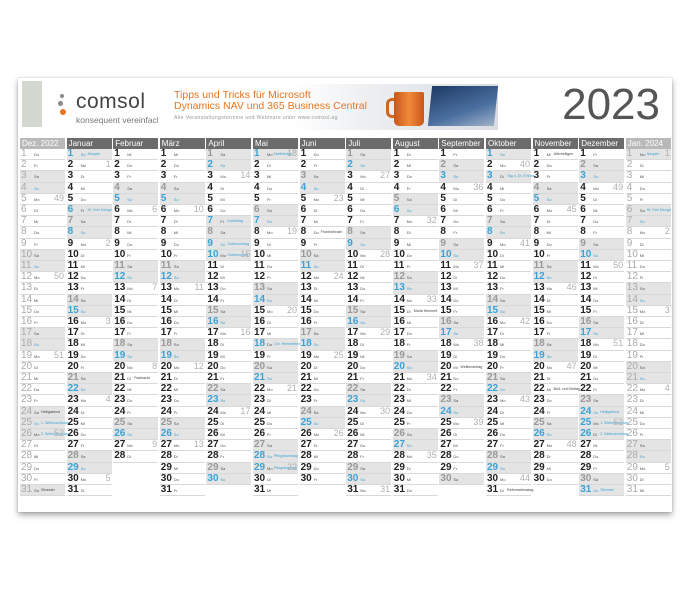 This screenshot has width=690, height=596. What do you see at coordinates (462, 255) in the screenshot?
I see `day-cell: 10 So` at bounding box center [462, 255].